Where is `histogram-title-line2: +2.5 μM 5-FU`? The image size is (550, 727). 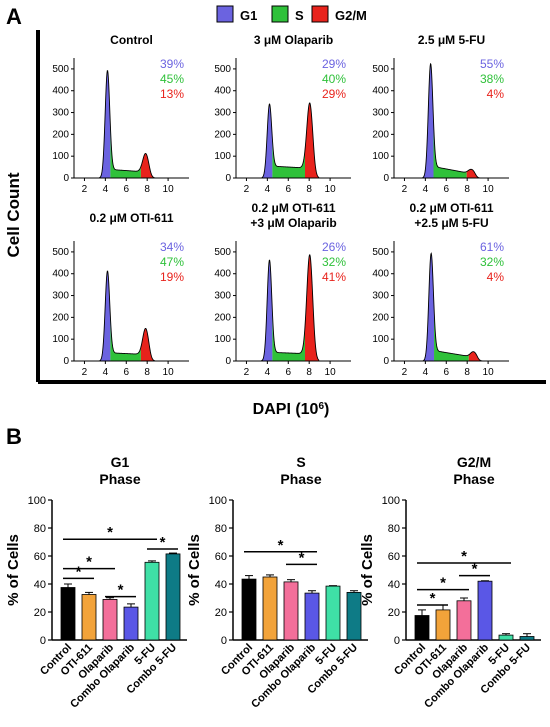 histogram-title-line2: +2.5 μM 5-FU is located at coordinates (451, 223).